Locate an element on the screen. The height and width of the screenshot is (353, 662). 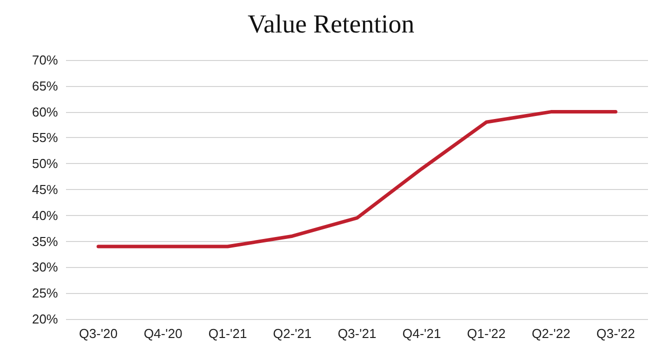
x-tick-label: Q3-'22 is located at coordinates (615, 333).